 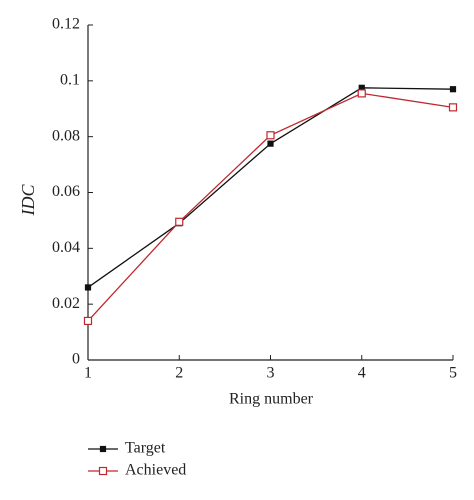 What do you see at coordinates (66, 135) in the screenshot?
I see `y-tick-label: 0.08` at bounding box center [66, 135].